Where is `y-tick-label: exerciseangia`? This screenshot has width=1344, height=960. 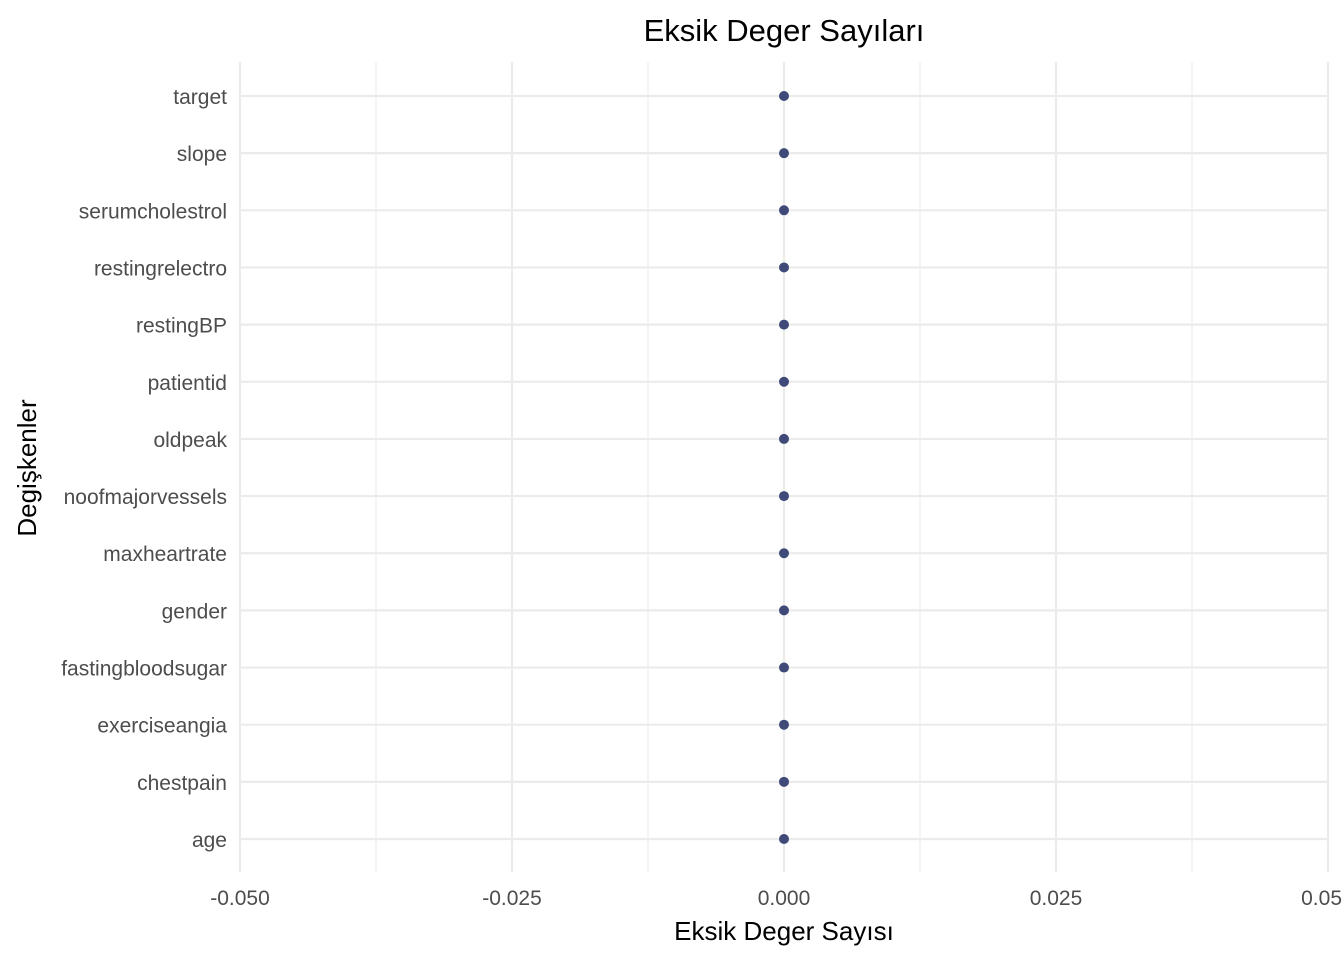 y-tick-label: exerciseangia is located at coordinates (162, 726).